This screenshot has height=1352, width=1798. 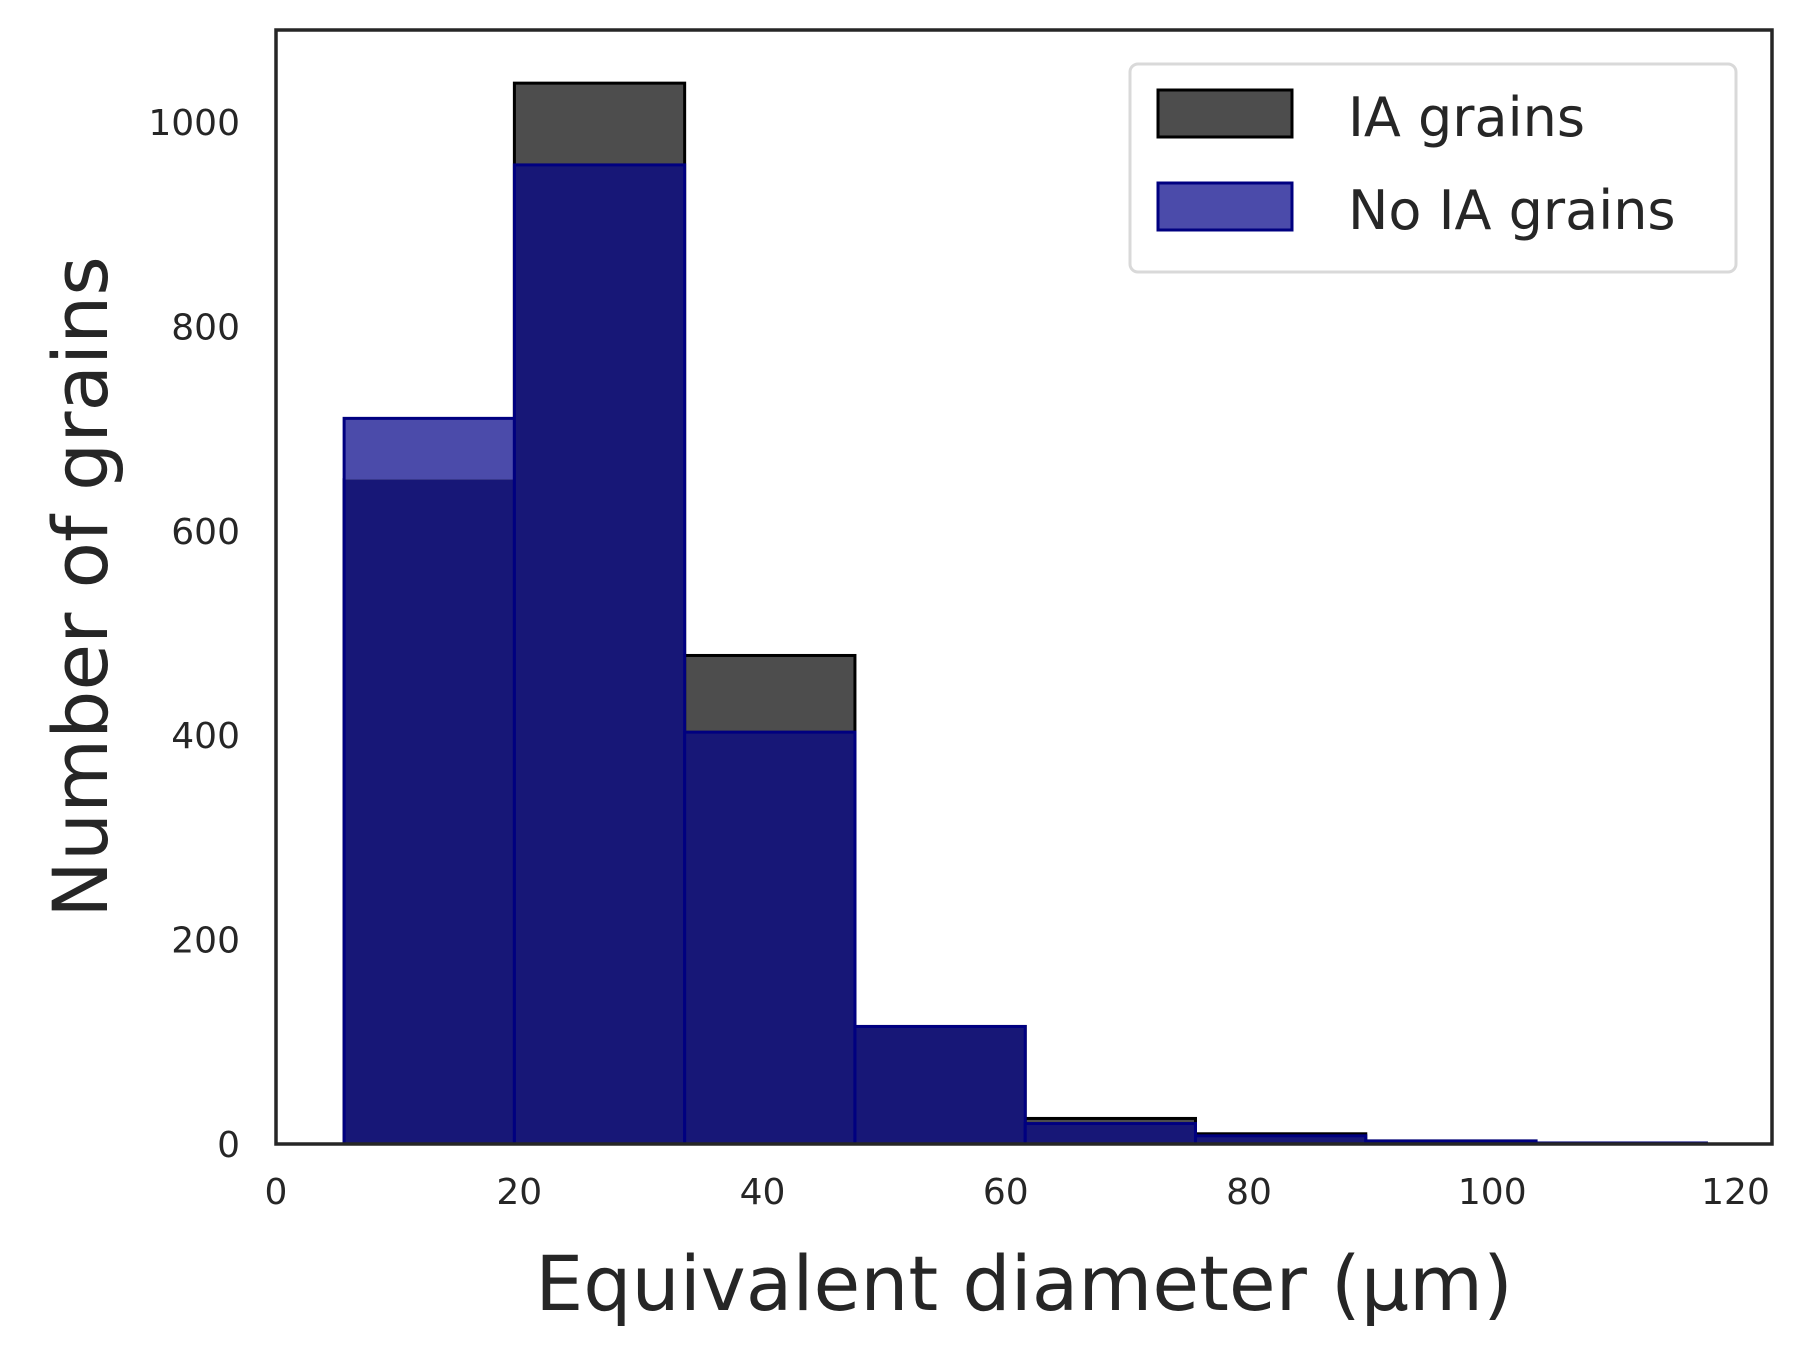 What do you see at coordinates (763, 1192) in the screenshot?
I see `x-tick-label-2: 40` at bounding box center [763, 1192].